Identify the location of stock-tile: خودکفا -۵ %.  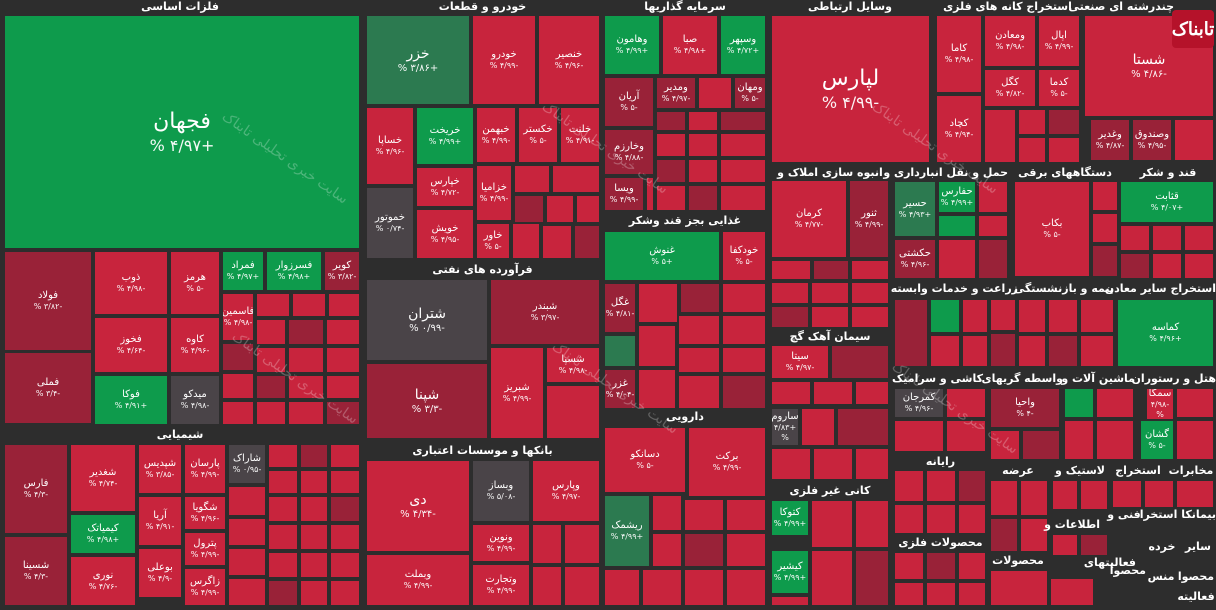
(744, 256).